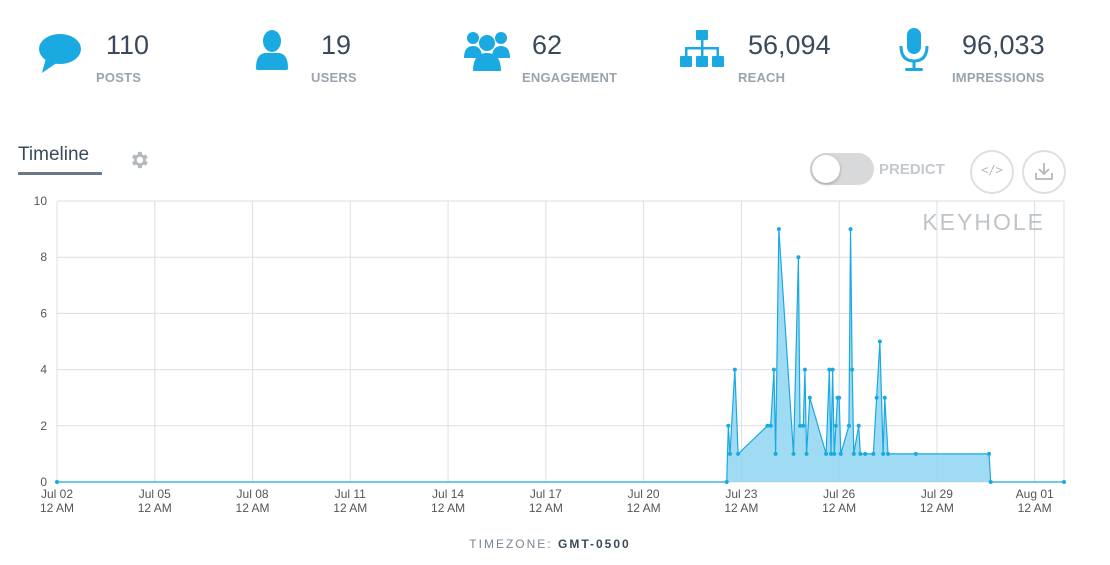 This screenshot has width=1110, height=565. I want to click on predict-toggle, so click(842, 169).